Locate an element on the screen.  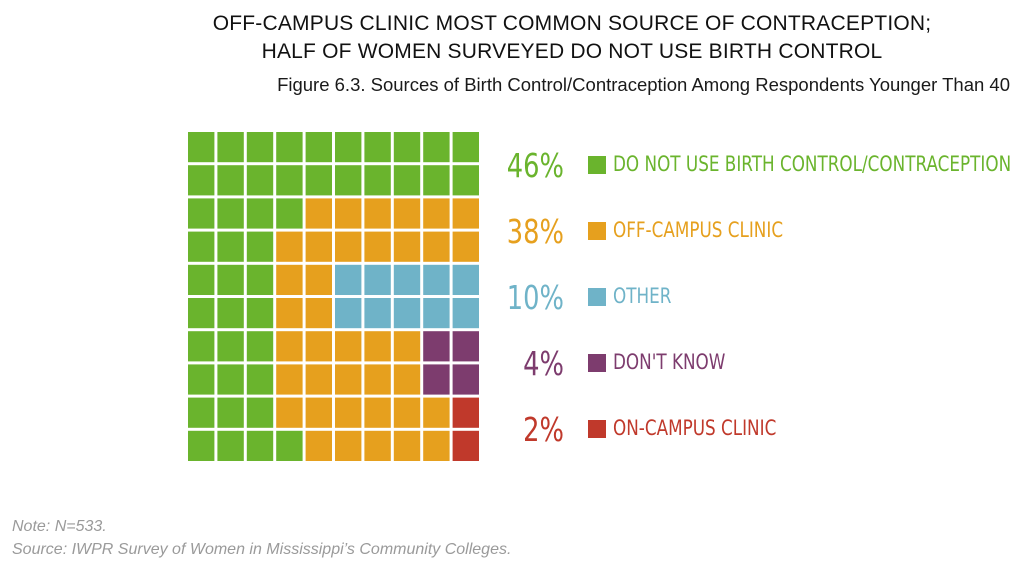
legend-percent-other: 10% is located at coordinates (535, 297).